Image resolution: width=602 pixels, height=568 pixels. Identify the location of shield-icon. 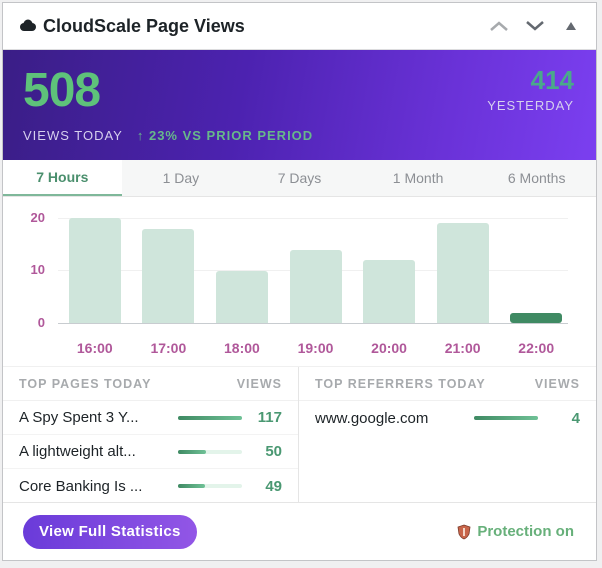
(464, 531).